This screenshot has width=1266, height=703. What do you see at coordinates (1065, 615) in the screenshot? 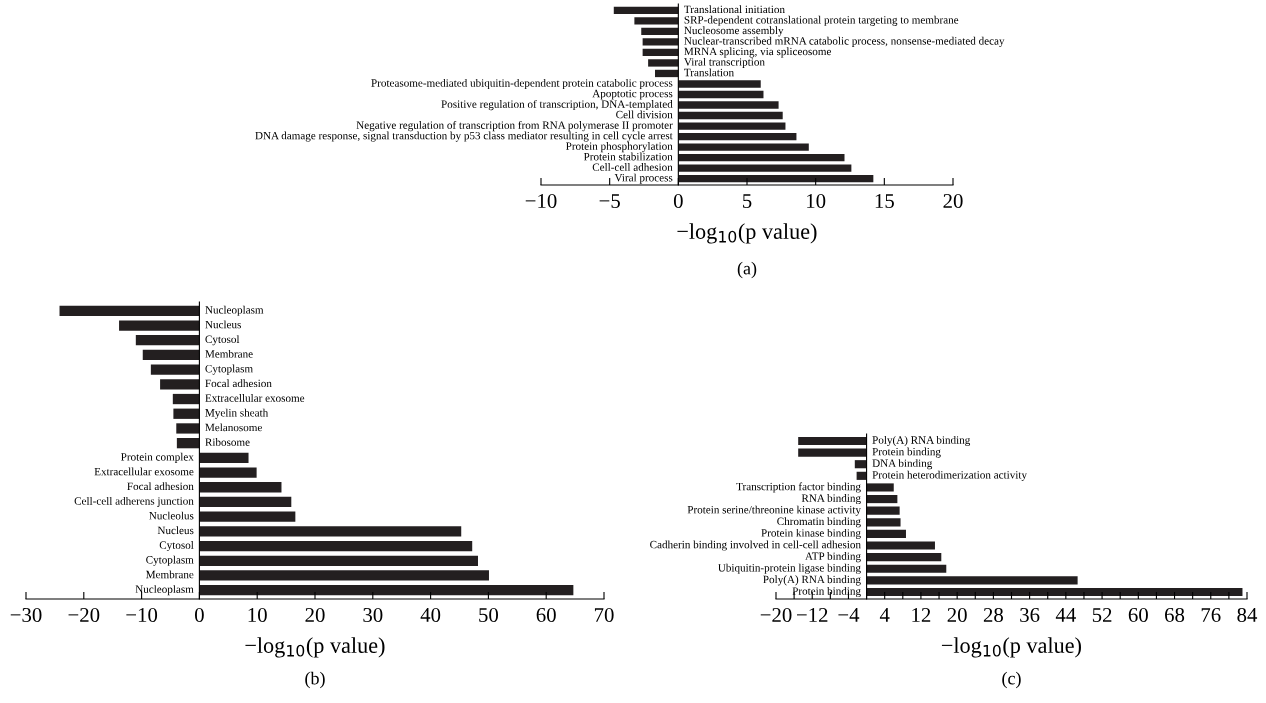
I see `x-tick-label: 44` at bounding box center [1065, 615].